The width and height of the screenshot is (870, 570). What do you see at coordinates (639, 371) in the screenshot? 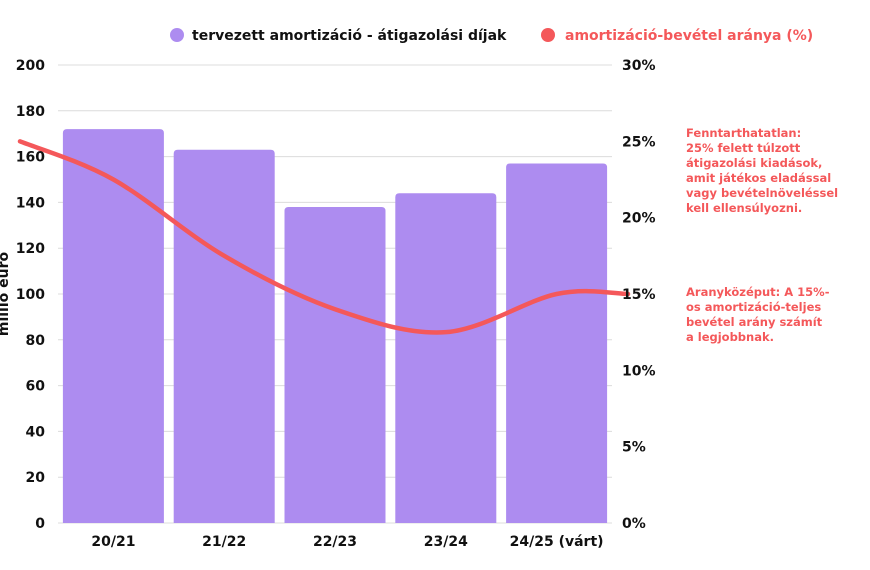
I see `y2-tick-label: 10%` at bounding box center [639, 371].